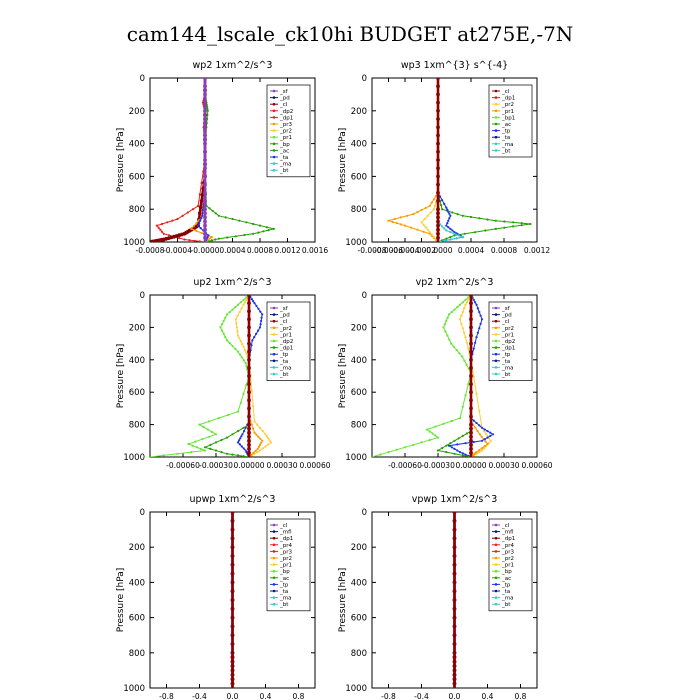 This screenshot has width=700, height=700. What do you see at coordinates (505, 322) in the screenshot?
I see `legend-entry: _cl` at bounding box center [505, 322].